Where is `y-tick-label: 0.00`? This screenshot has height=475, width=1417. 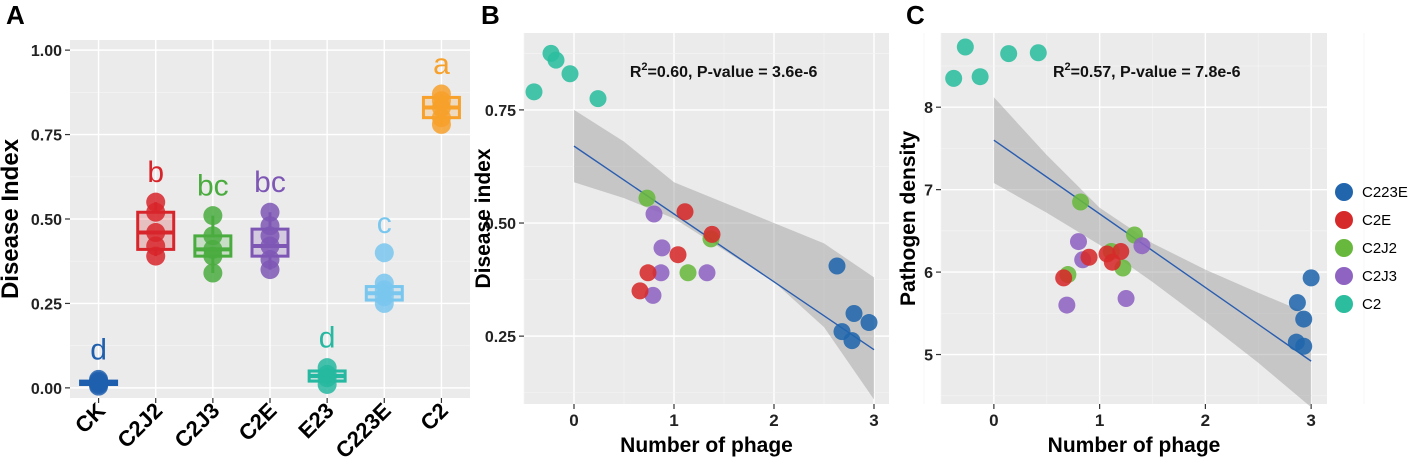
y-tick-label: 0.00 is located at coordinates (46, 389).